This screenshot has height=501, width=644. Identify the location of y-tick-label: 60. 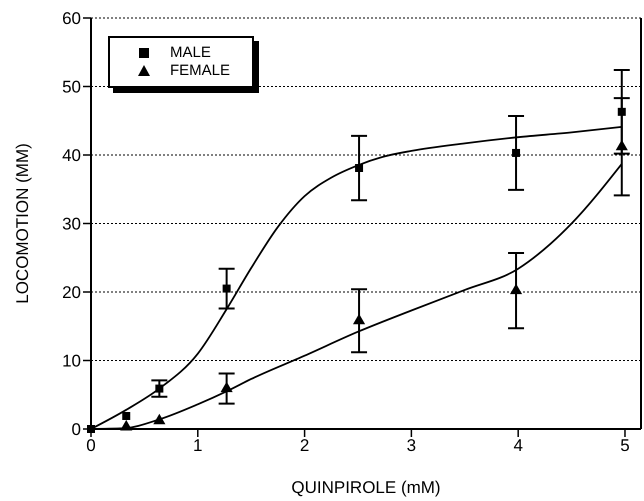
(71, 18).